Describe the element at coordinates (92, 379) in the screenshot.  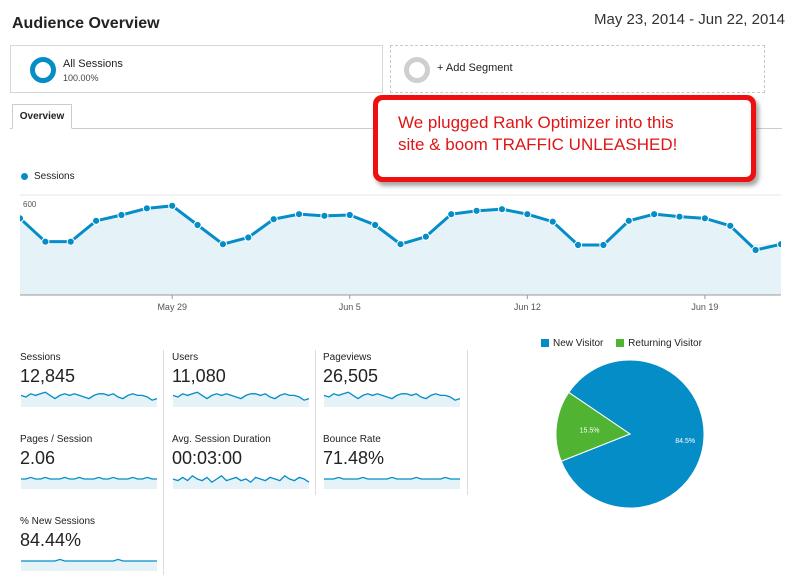
I see `metric-sessions: Sessions 12,845` at that location.